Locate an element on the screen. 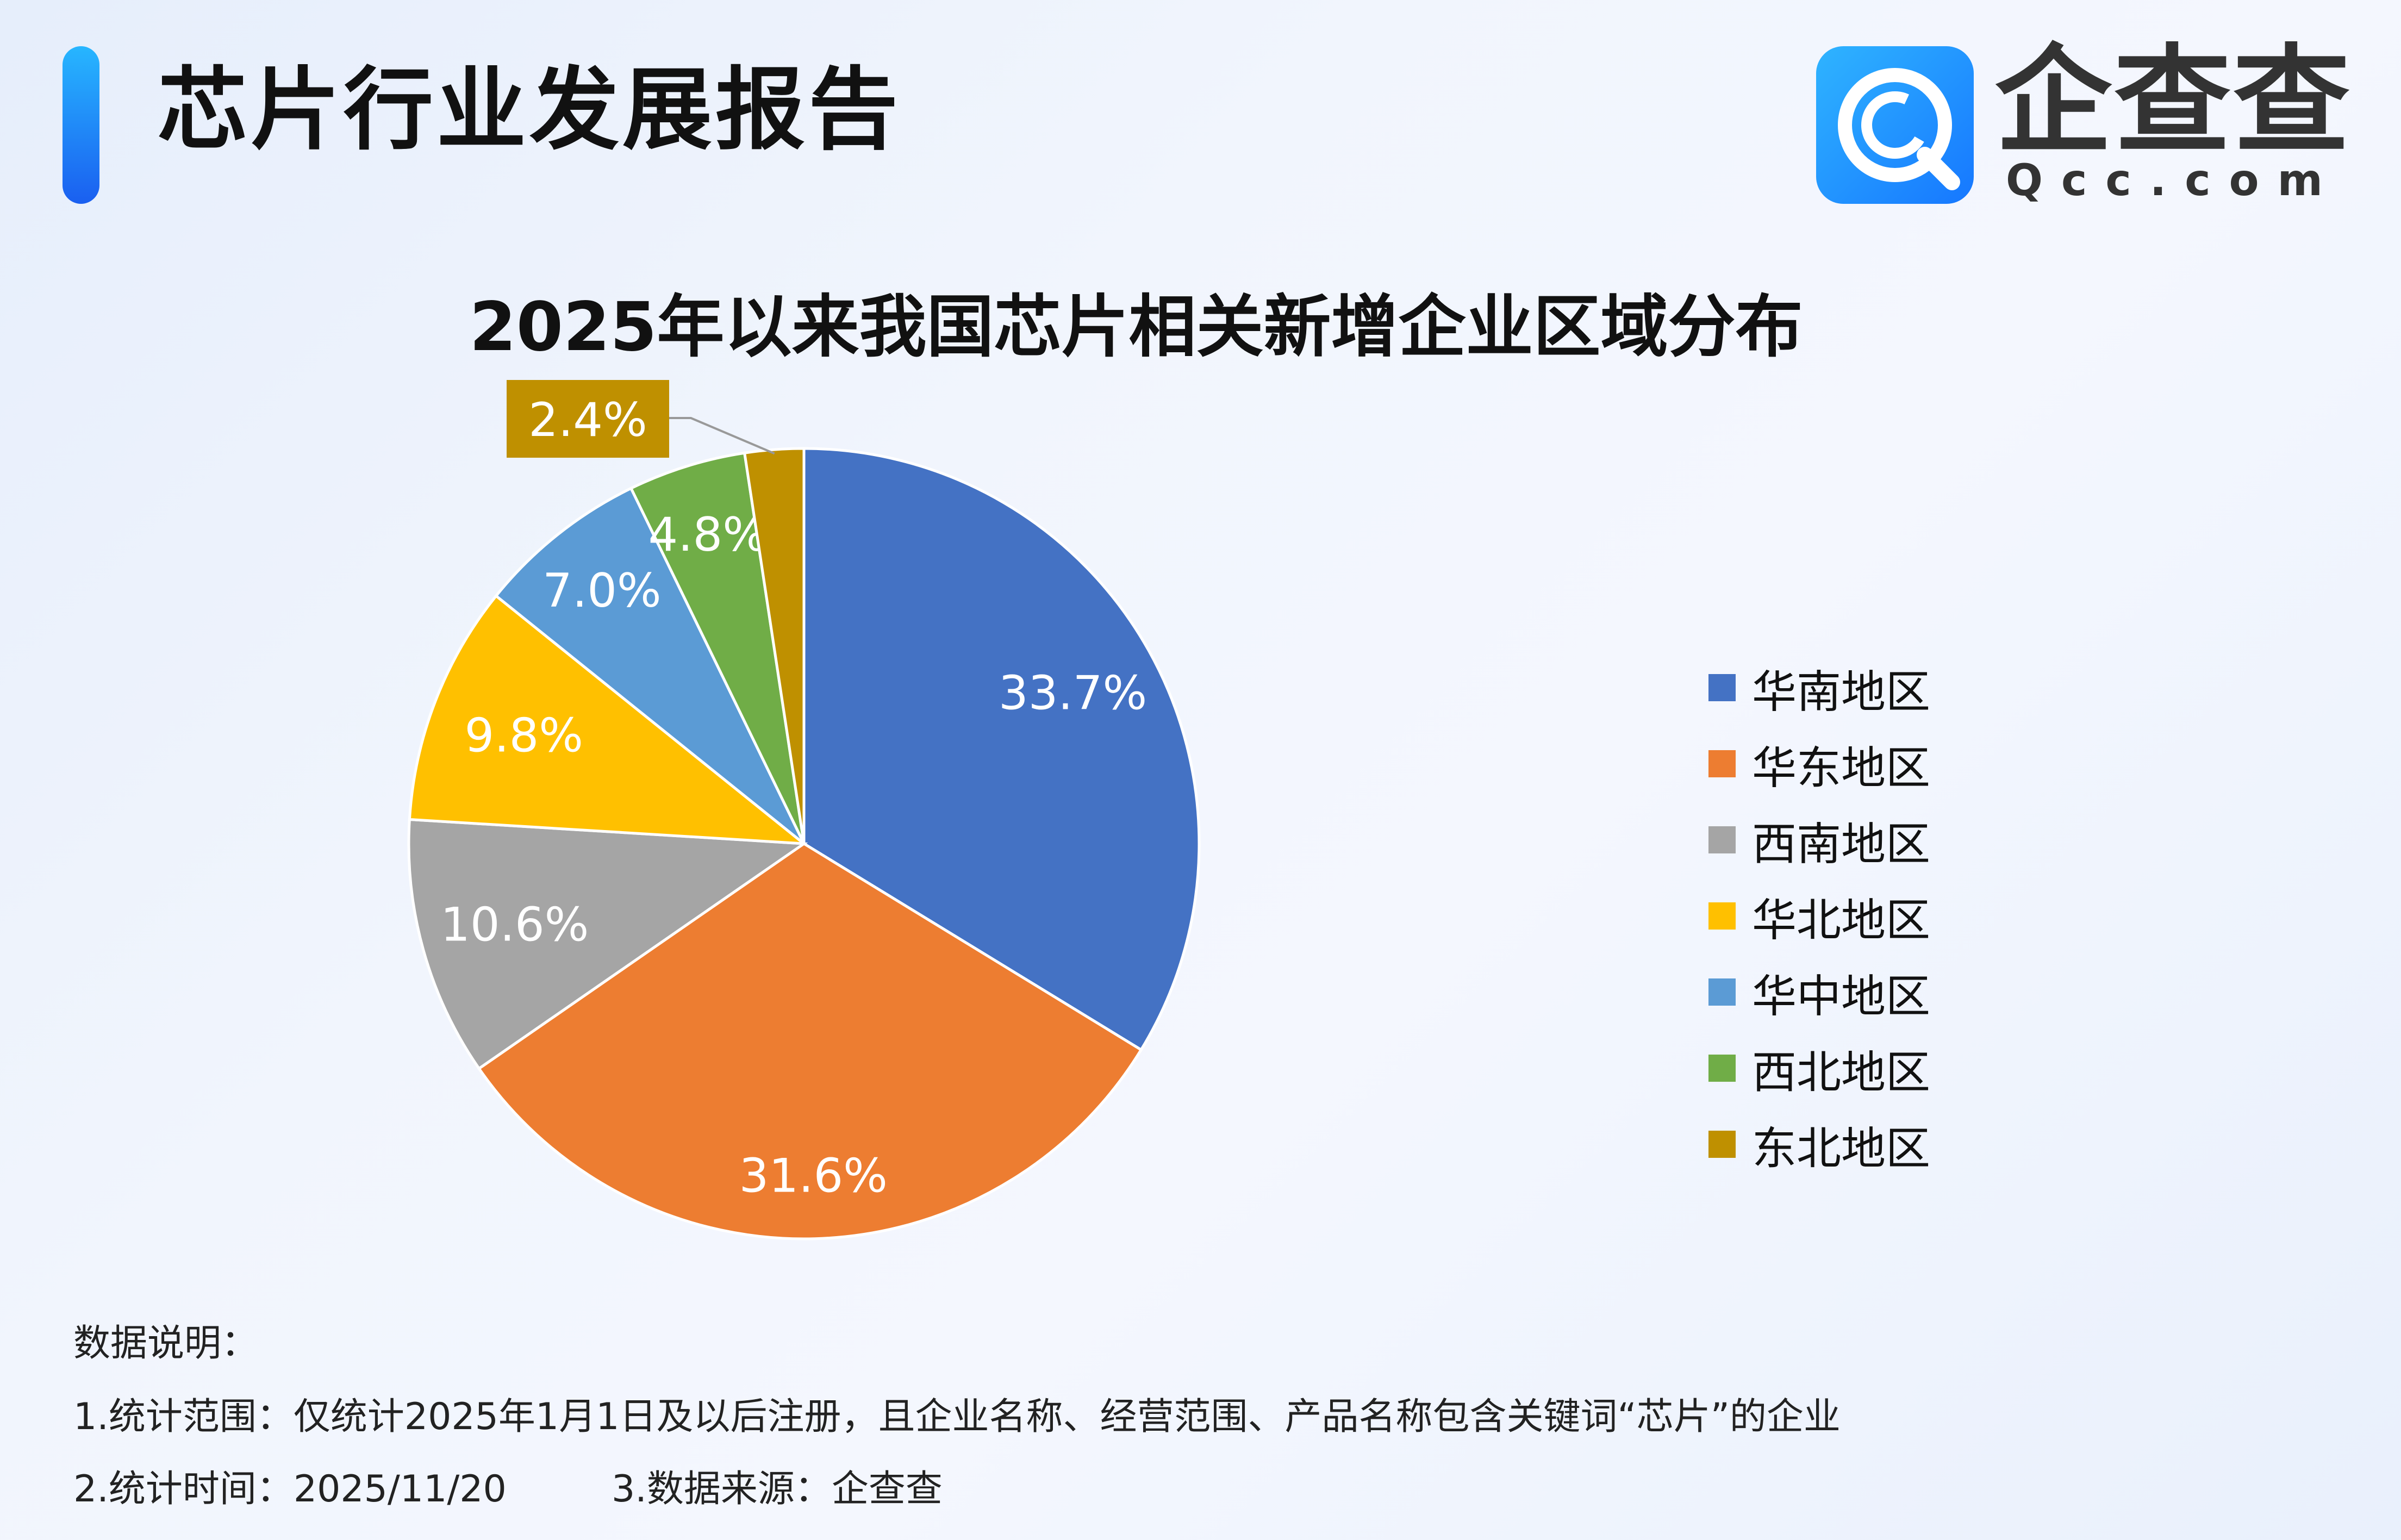  qcc-logo-text: 企查查 is located at coordinates (2173, 101).